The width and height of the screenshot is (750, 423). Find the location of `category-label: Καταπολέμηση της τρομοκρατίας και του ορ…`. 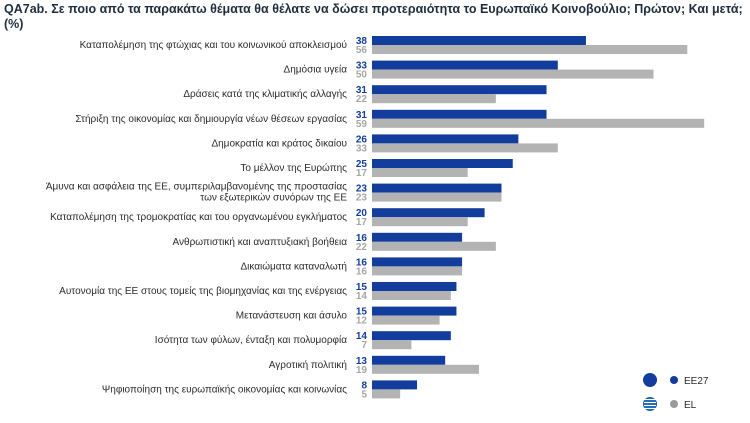

category-label: Καταπολέμηση της τρομοκρατίας και του ορ… is located at coordinates (198, 217).